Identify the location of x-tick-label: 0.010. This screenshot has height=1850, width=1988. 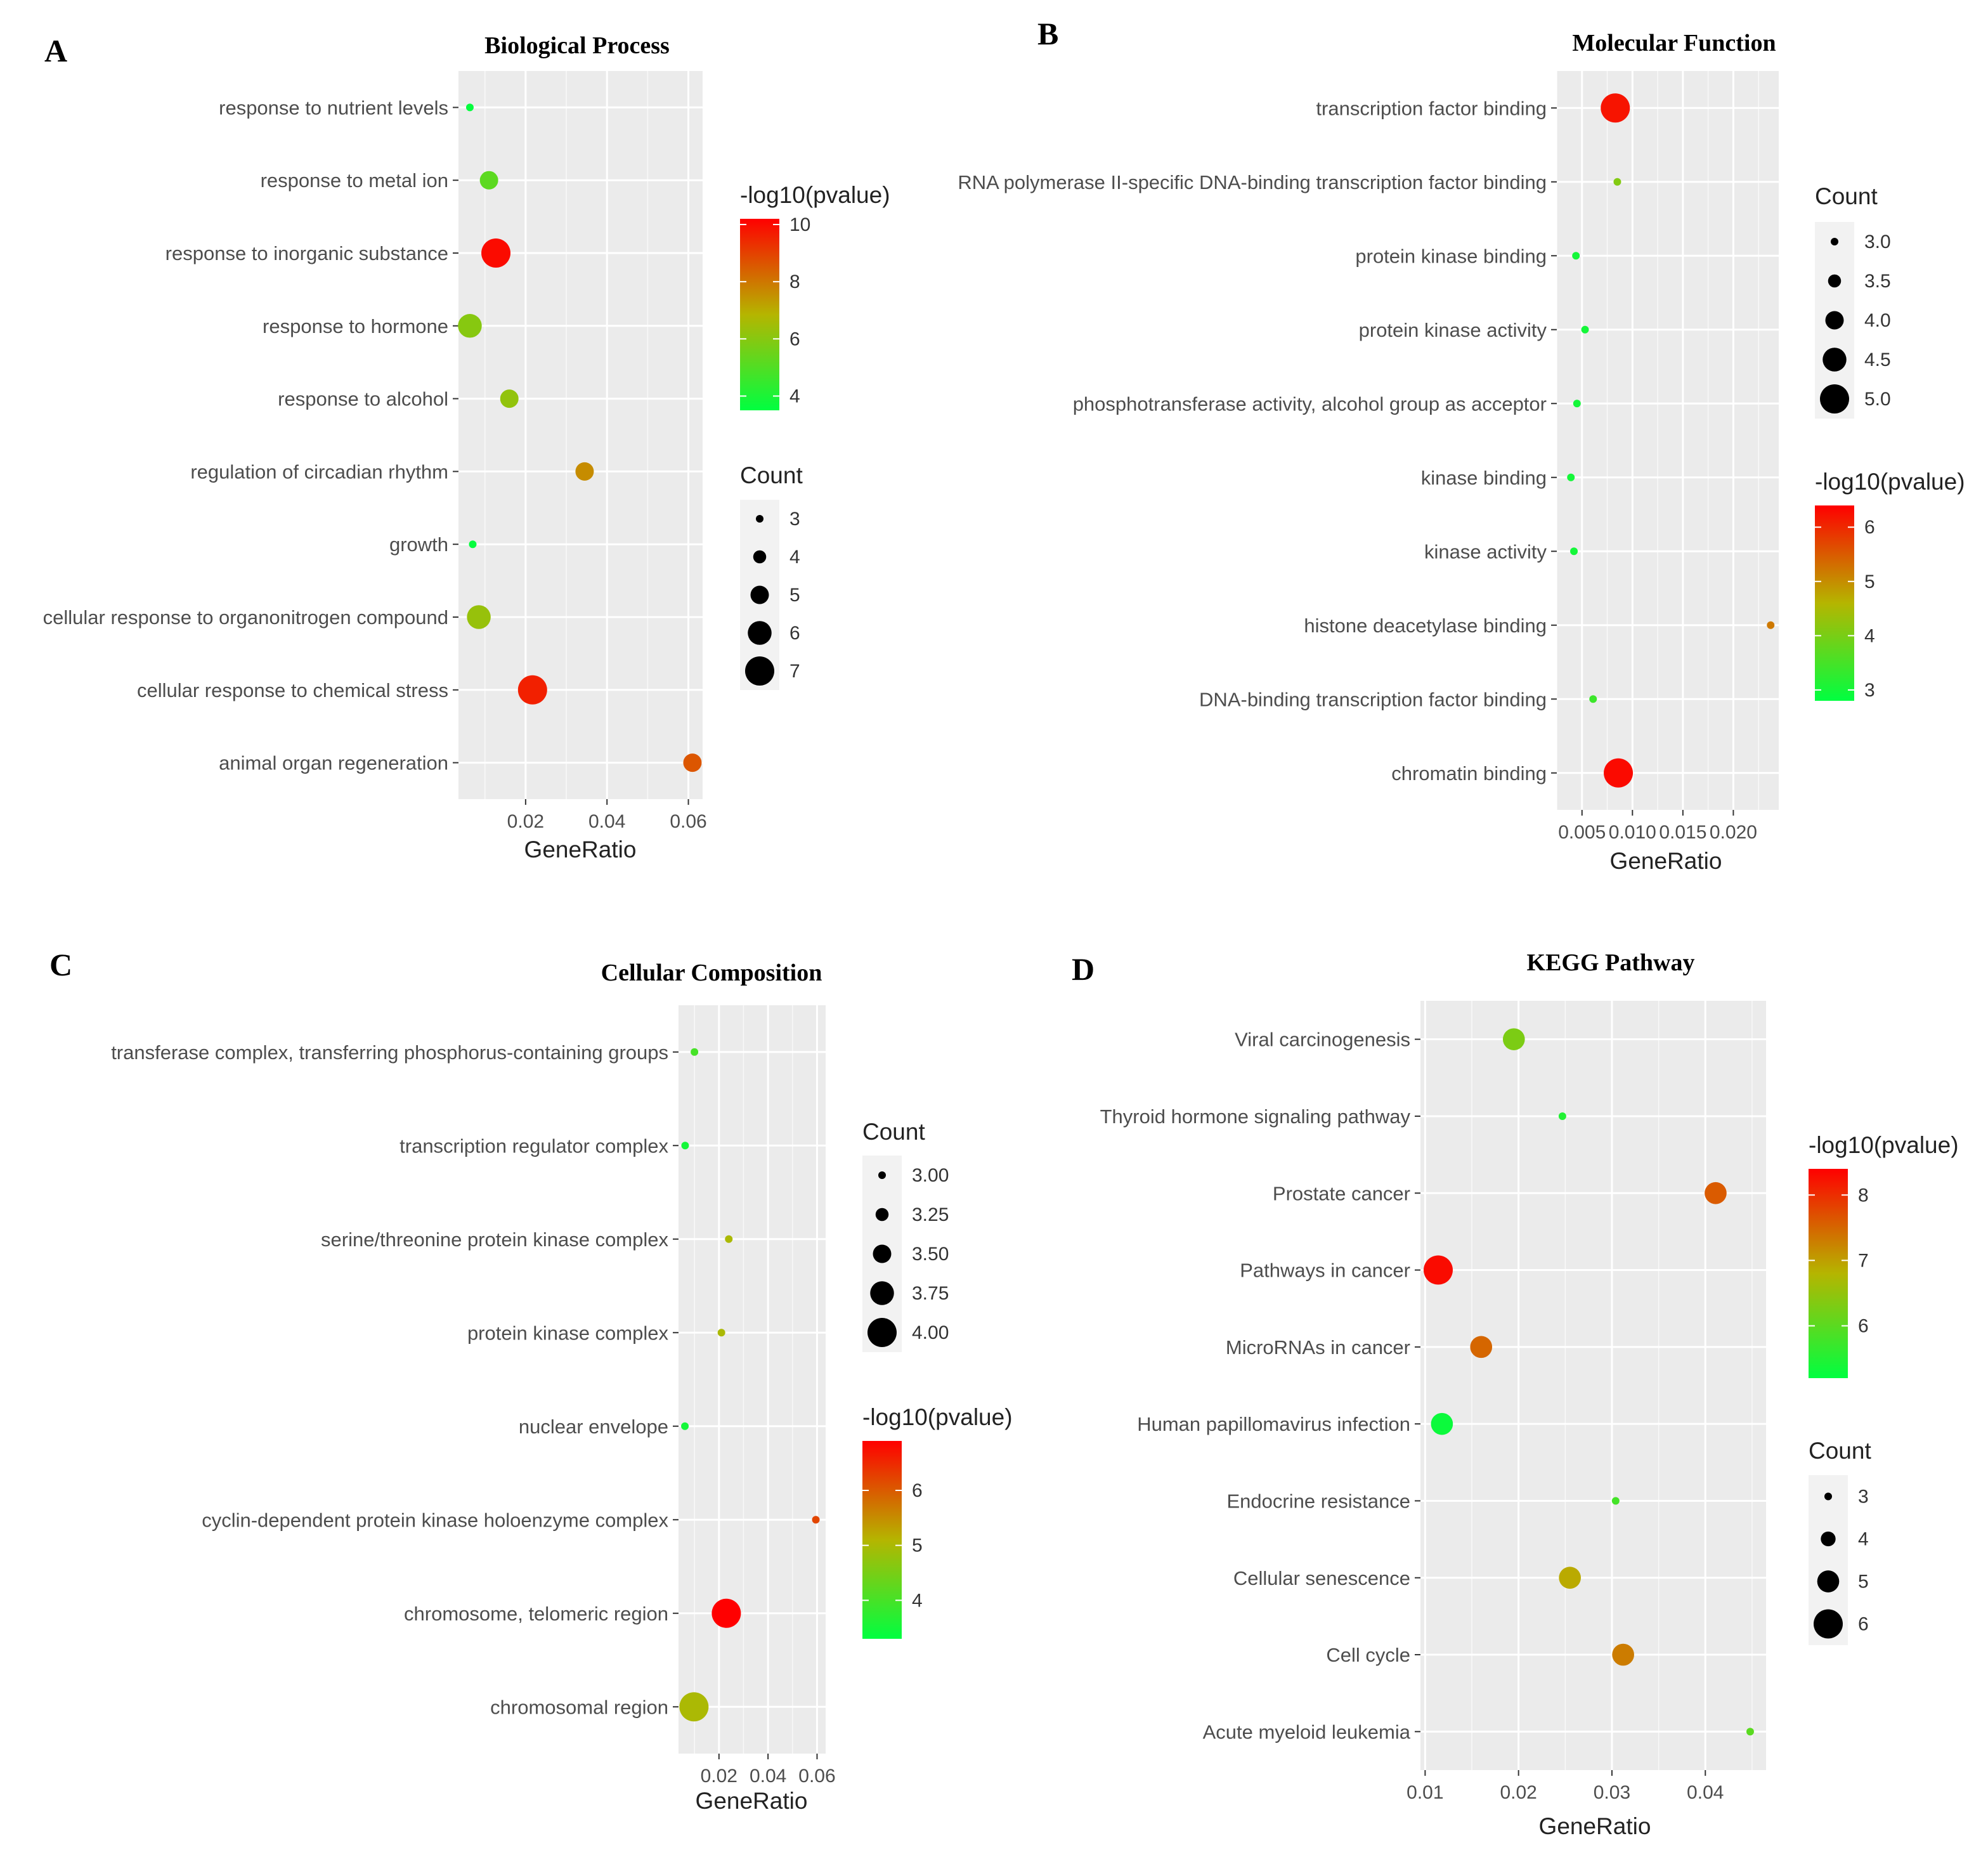
(1632, 833).